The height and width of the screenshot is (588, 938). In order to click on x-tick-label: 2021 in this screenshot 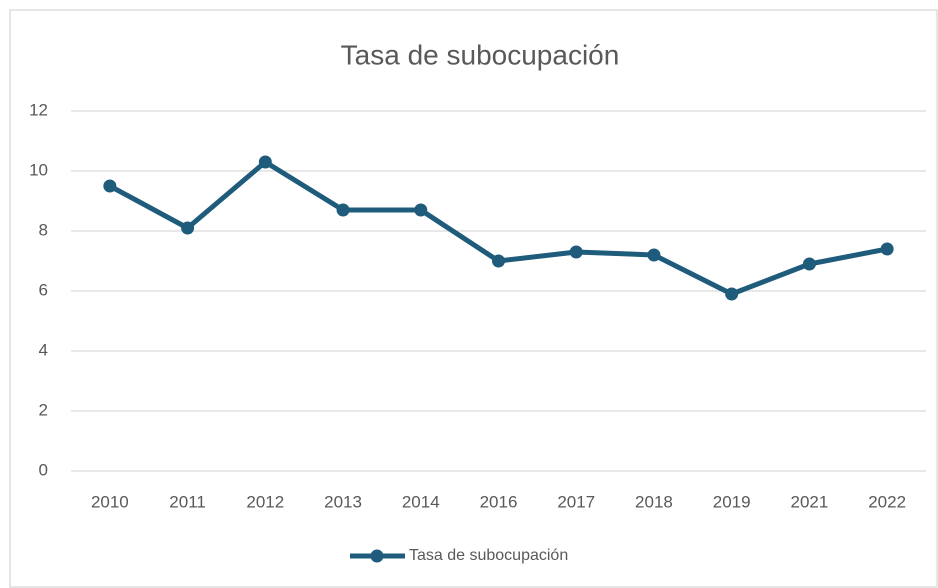, I will do `click(809, 501)`.